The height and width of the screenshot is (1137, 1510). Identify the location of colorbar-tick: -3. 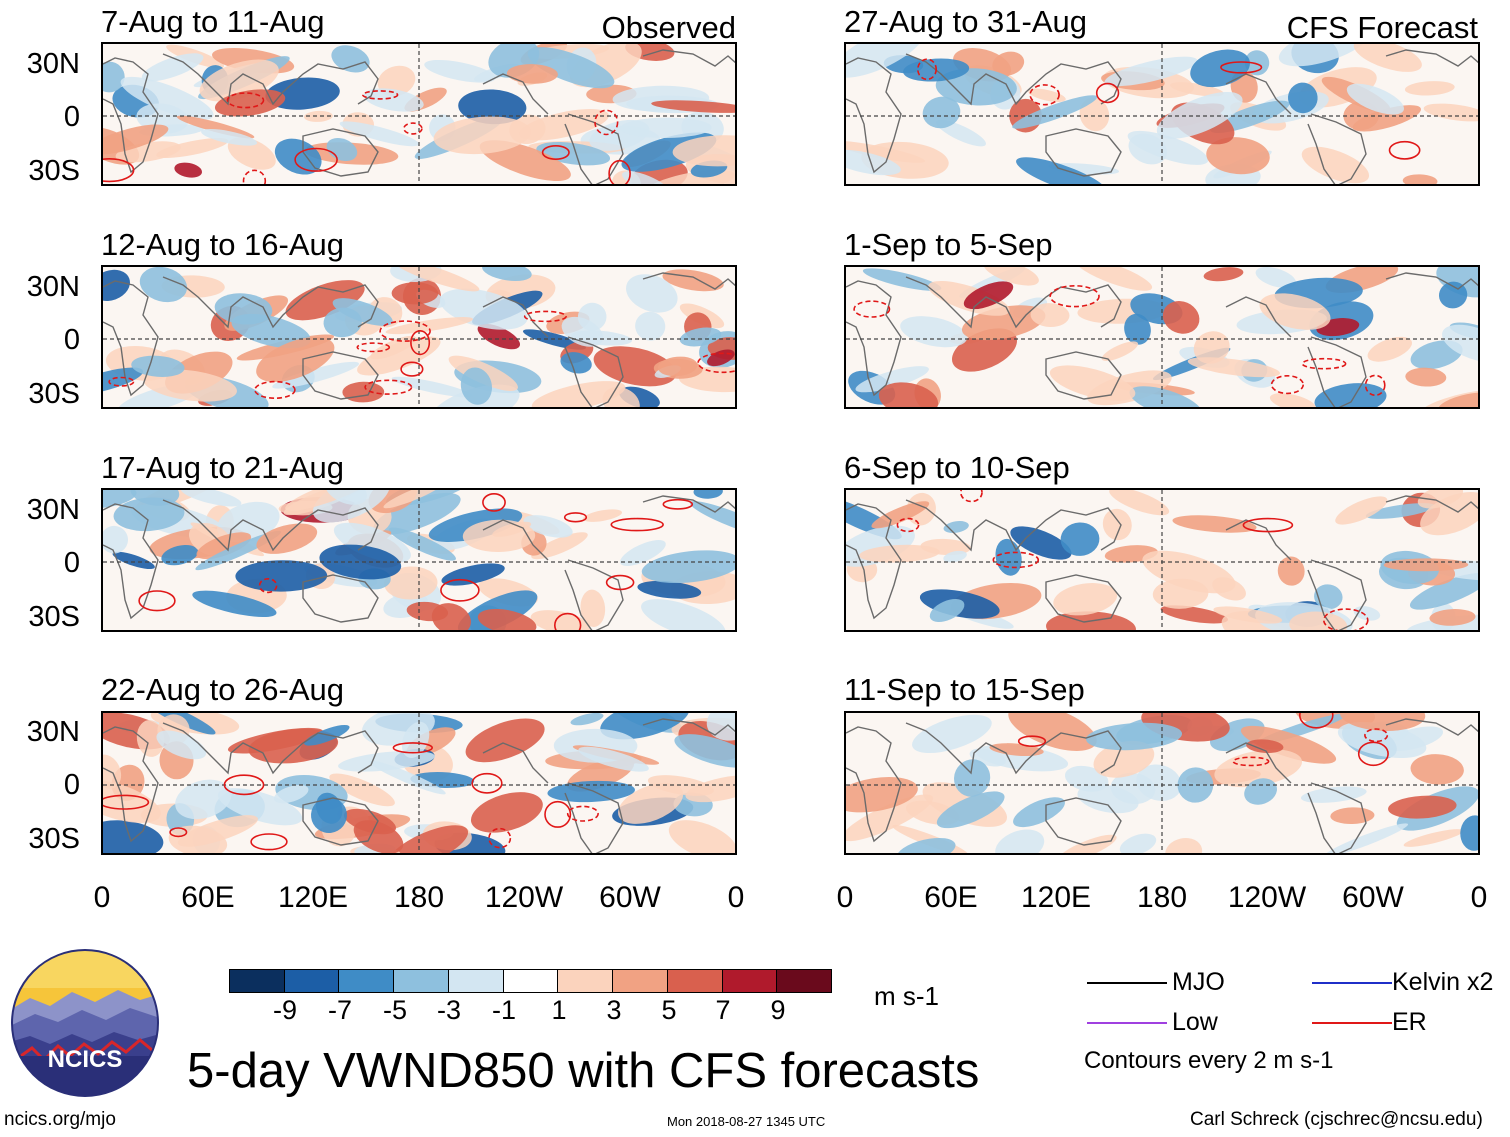
(448, 1010).